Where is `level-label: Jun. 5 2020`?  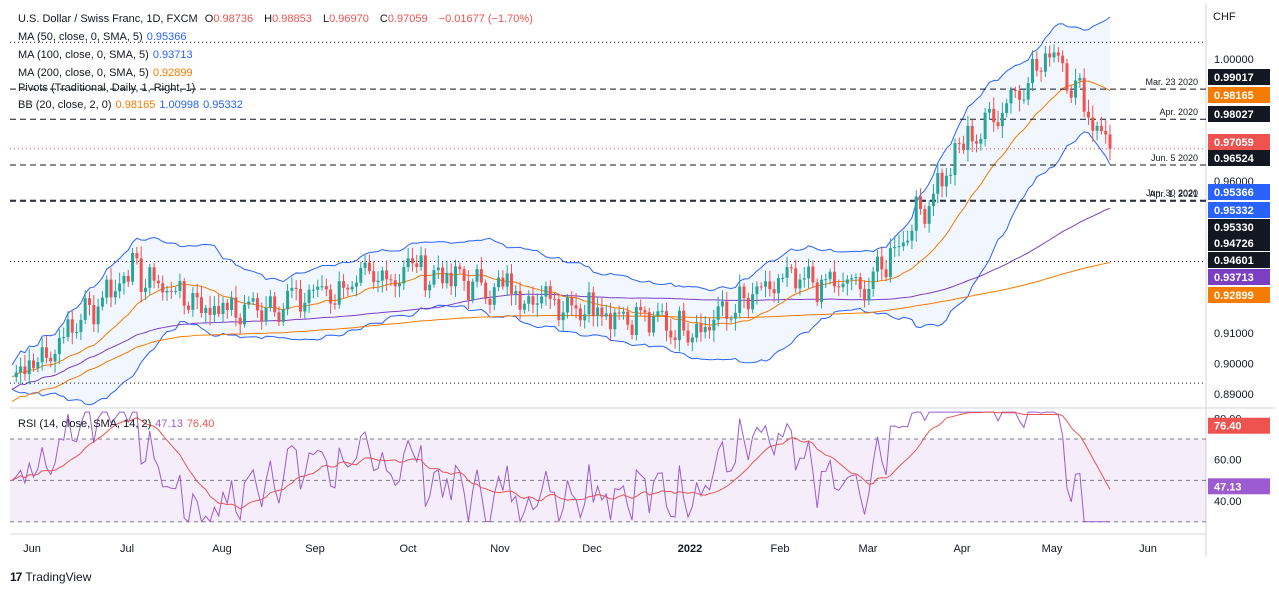
level-label: Jun. 5 2020 is located at coordinates (1174, 158).